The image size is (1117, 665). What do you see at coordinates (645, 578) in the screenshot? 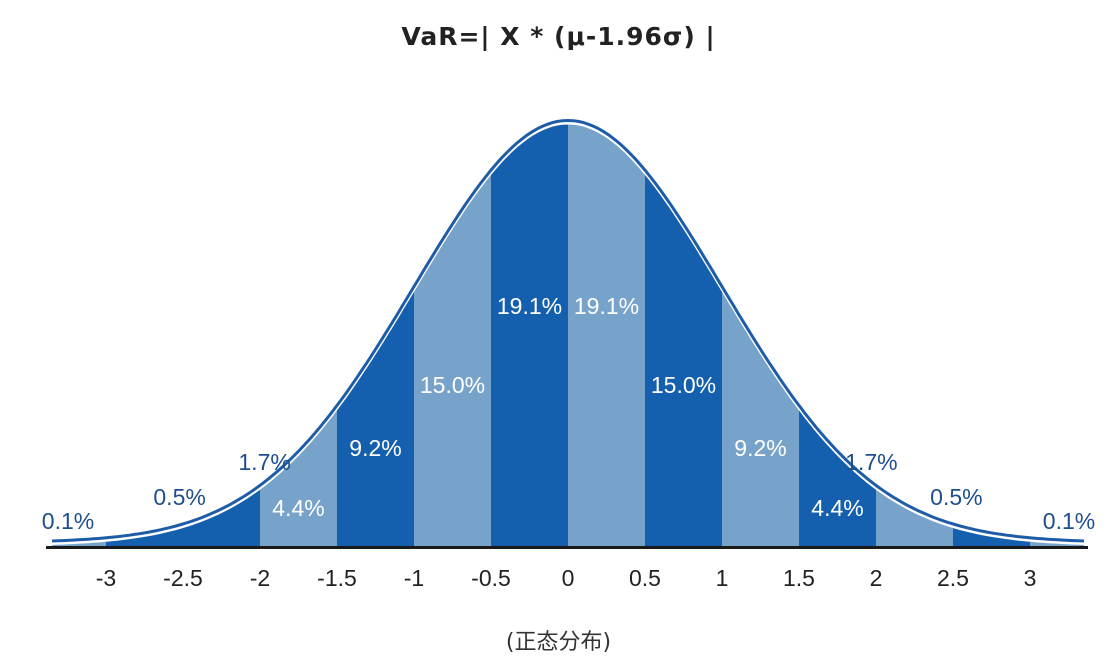
I see `x-tick-label-7: 0.5` at bounding box center [645, 578].